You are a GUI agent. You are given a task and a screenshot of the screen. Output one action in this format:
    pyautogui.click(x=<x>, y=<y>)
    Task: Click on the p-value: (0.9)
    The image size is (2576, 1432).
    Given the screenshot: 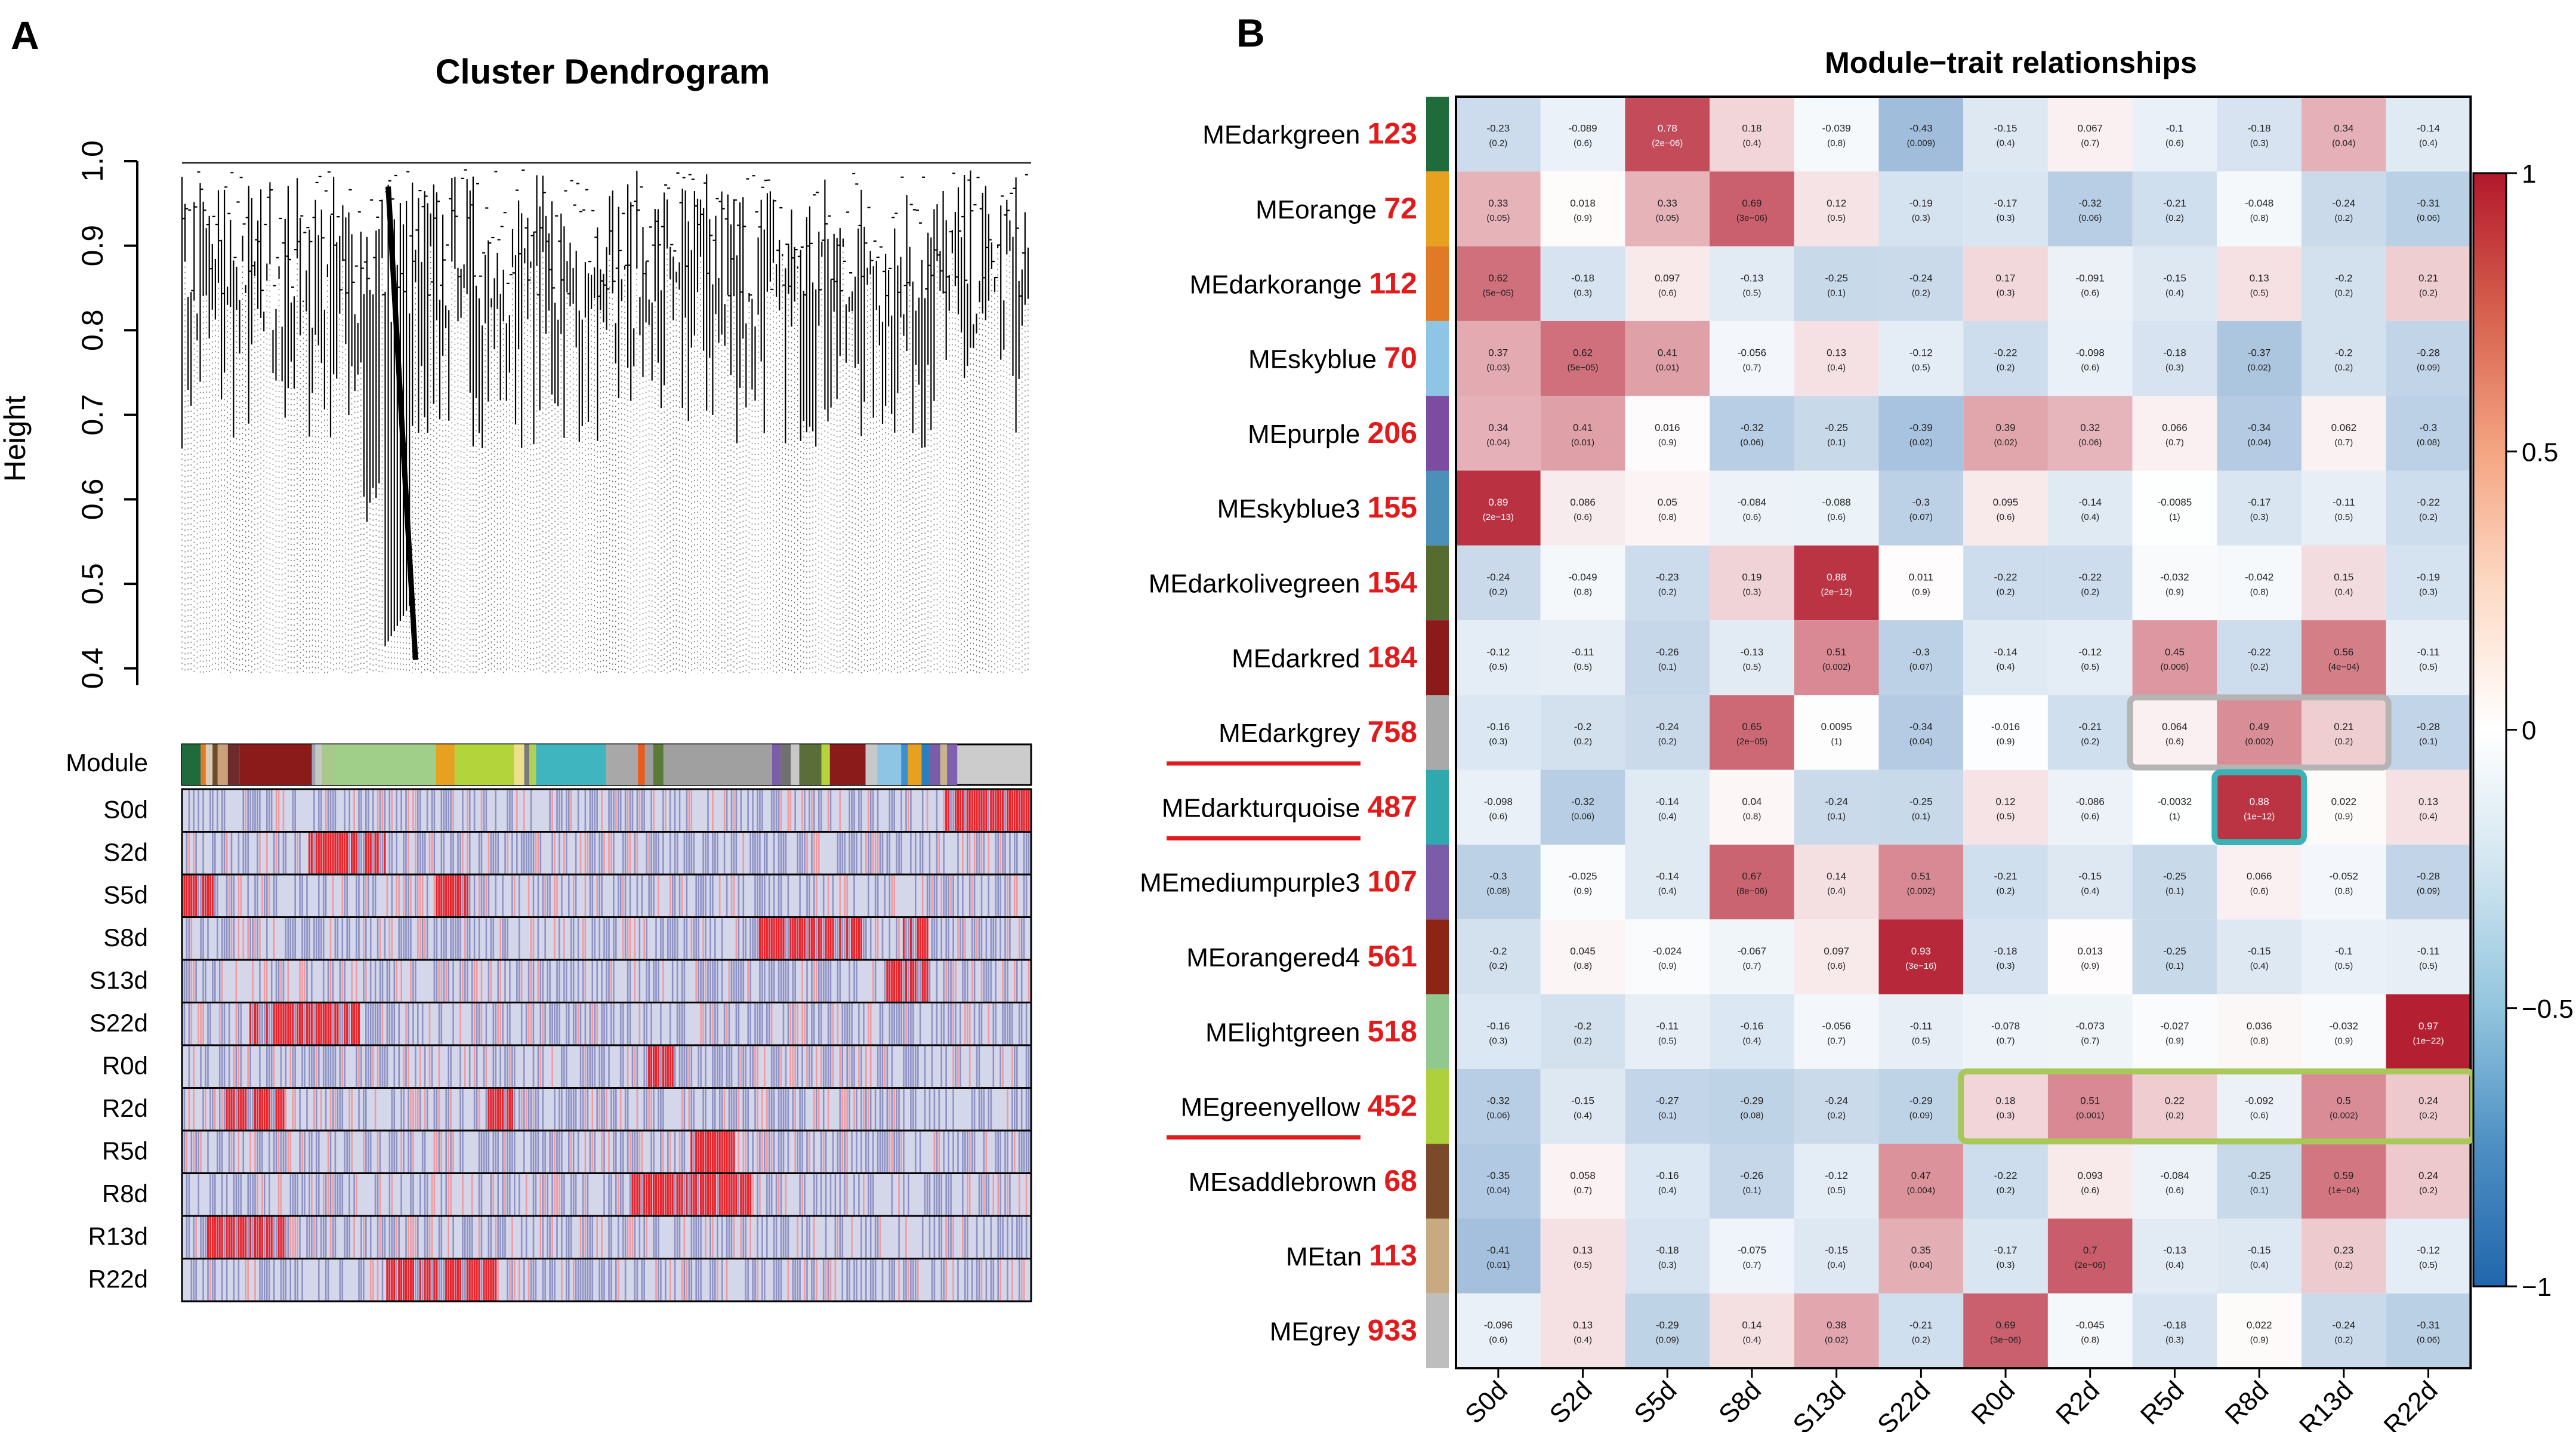 What is the action you would take?
    pyautogui.click(x=1921, y=592)
    